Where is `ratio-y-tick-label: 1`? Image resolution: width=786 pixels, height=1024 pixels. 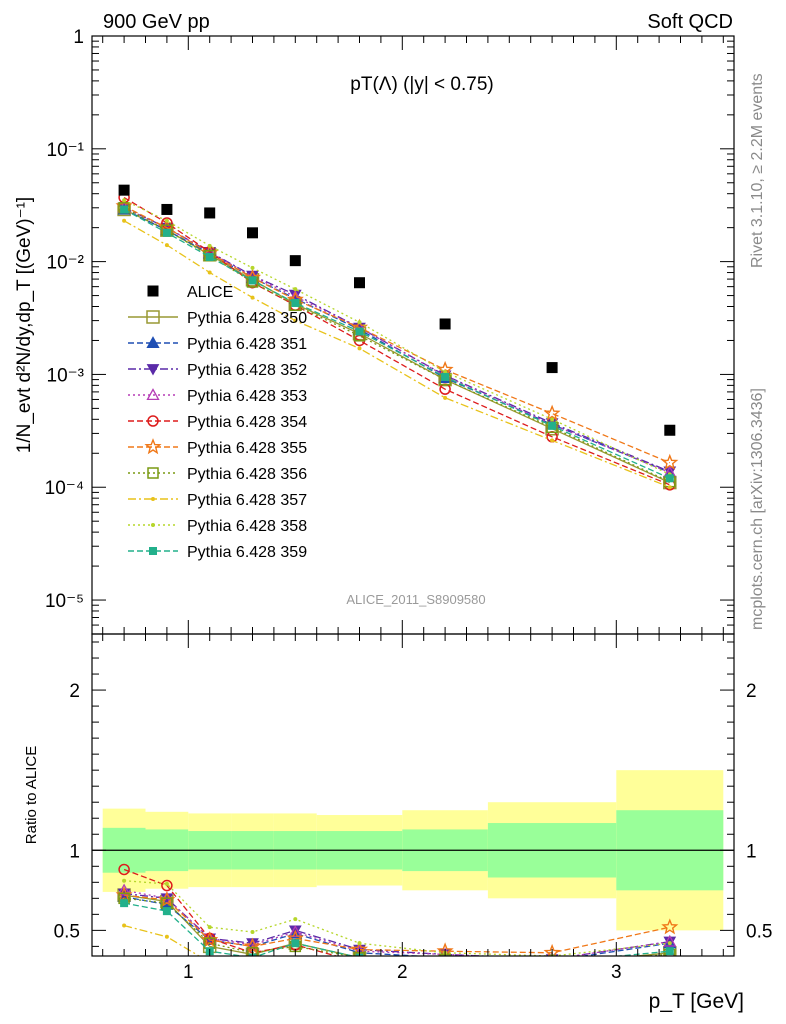
ratio-y-tick-label: 1 is located at coordinates (751, 851).